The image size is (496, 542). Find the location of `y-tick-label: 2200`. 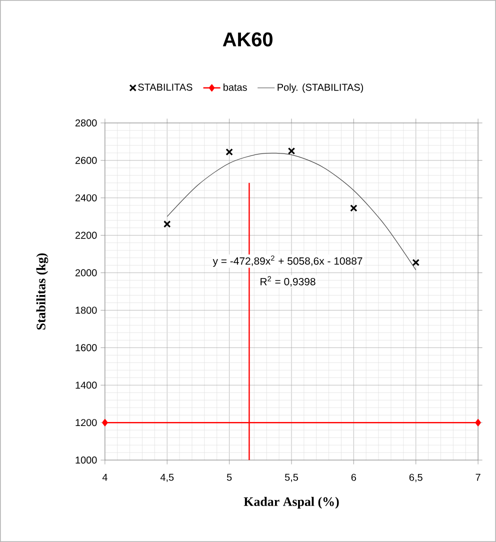

y-tick-label: 2200 is located at coordinates (86, 235).